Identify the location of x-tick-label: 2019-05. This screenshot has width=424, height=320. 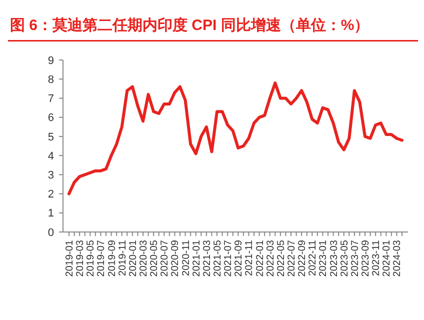
(91, 258).